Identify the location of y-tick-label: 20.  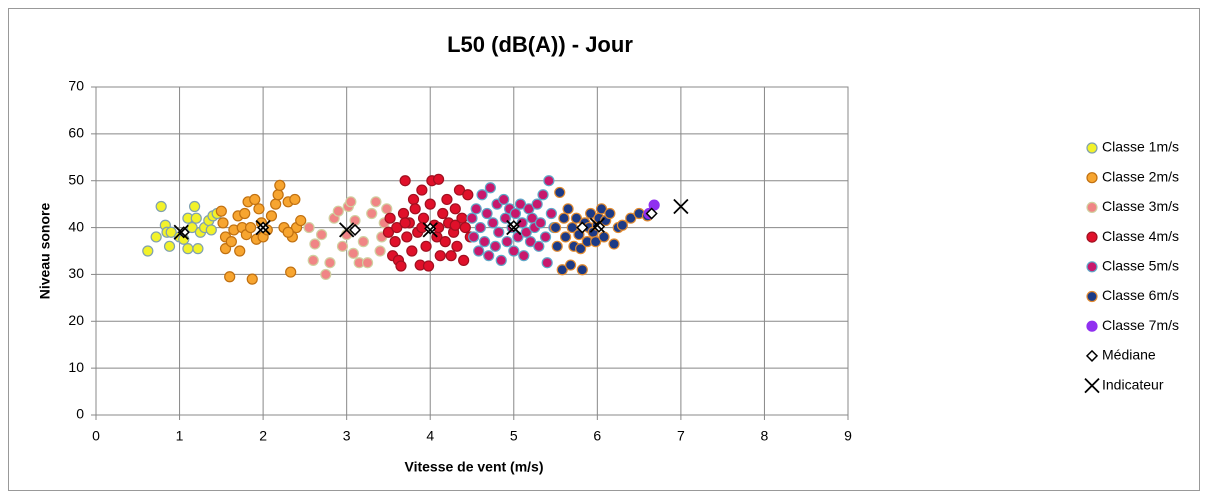
(76, 320).